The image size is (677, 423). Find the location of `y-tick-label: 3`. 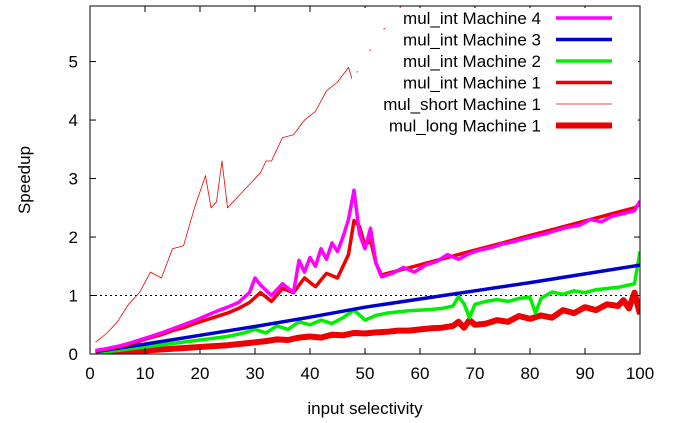

y-tick-label: 3 is located at coordinates (73, 179).